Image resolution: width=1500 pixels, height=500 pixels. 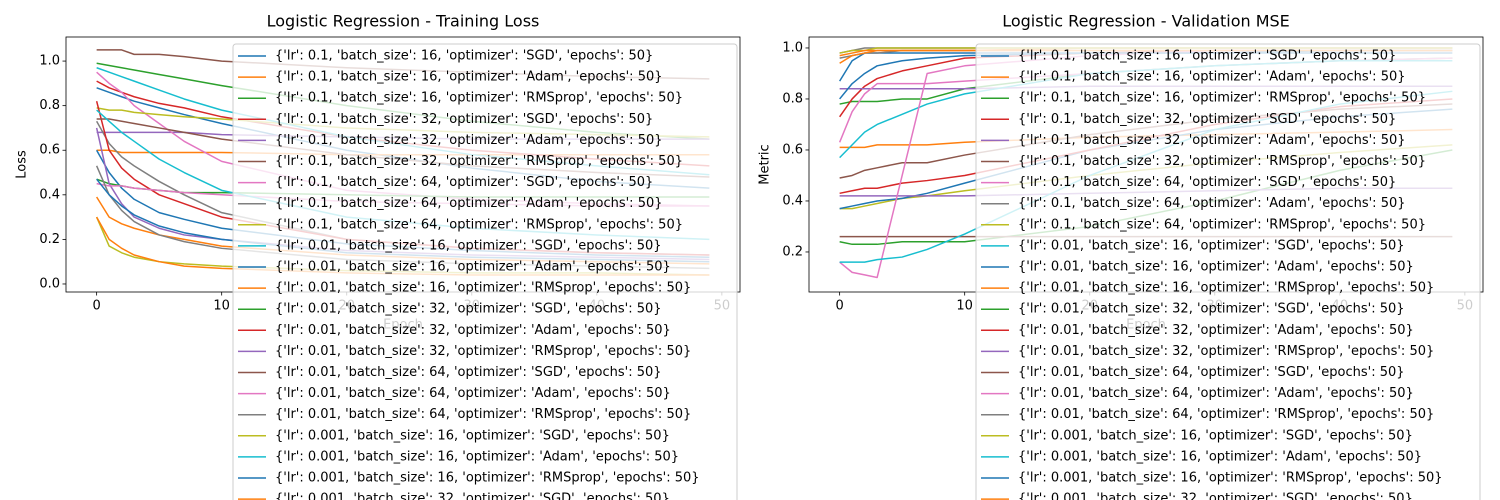 I want to click on y-tick-label: 0.0, so click(x=49, y=283).